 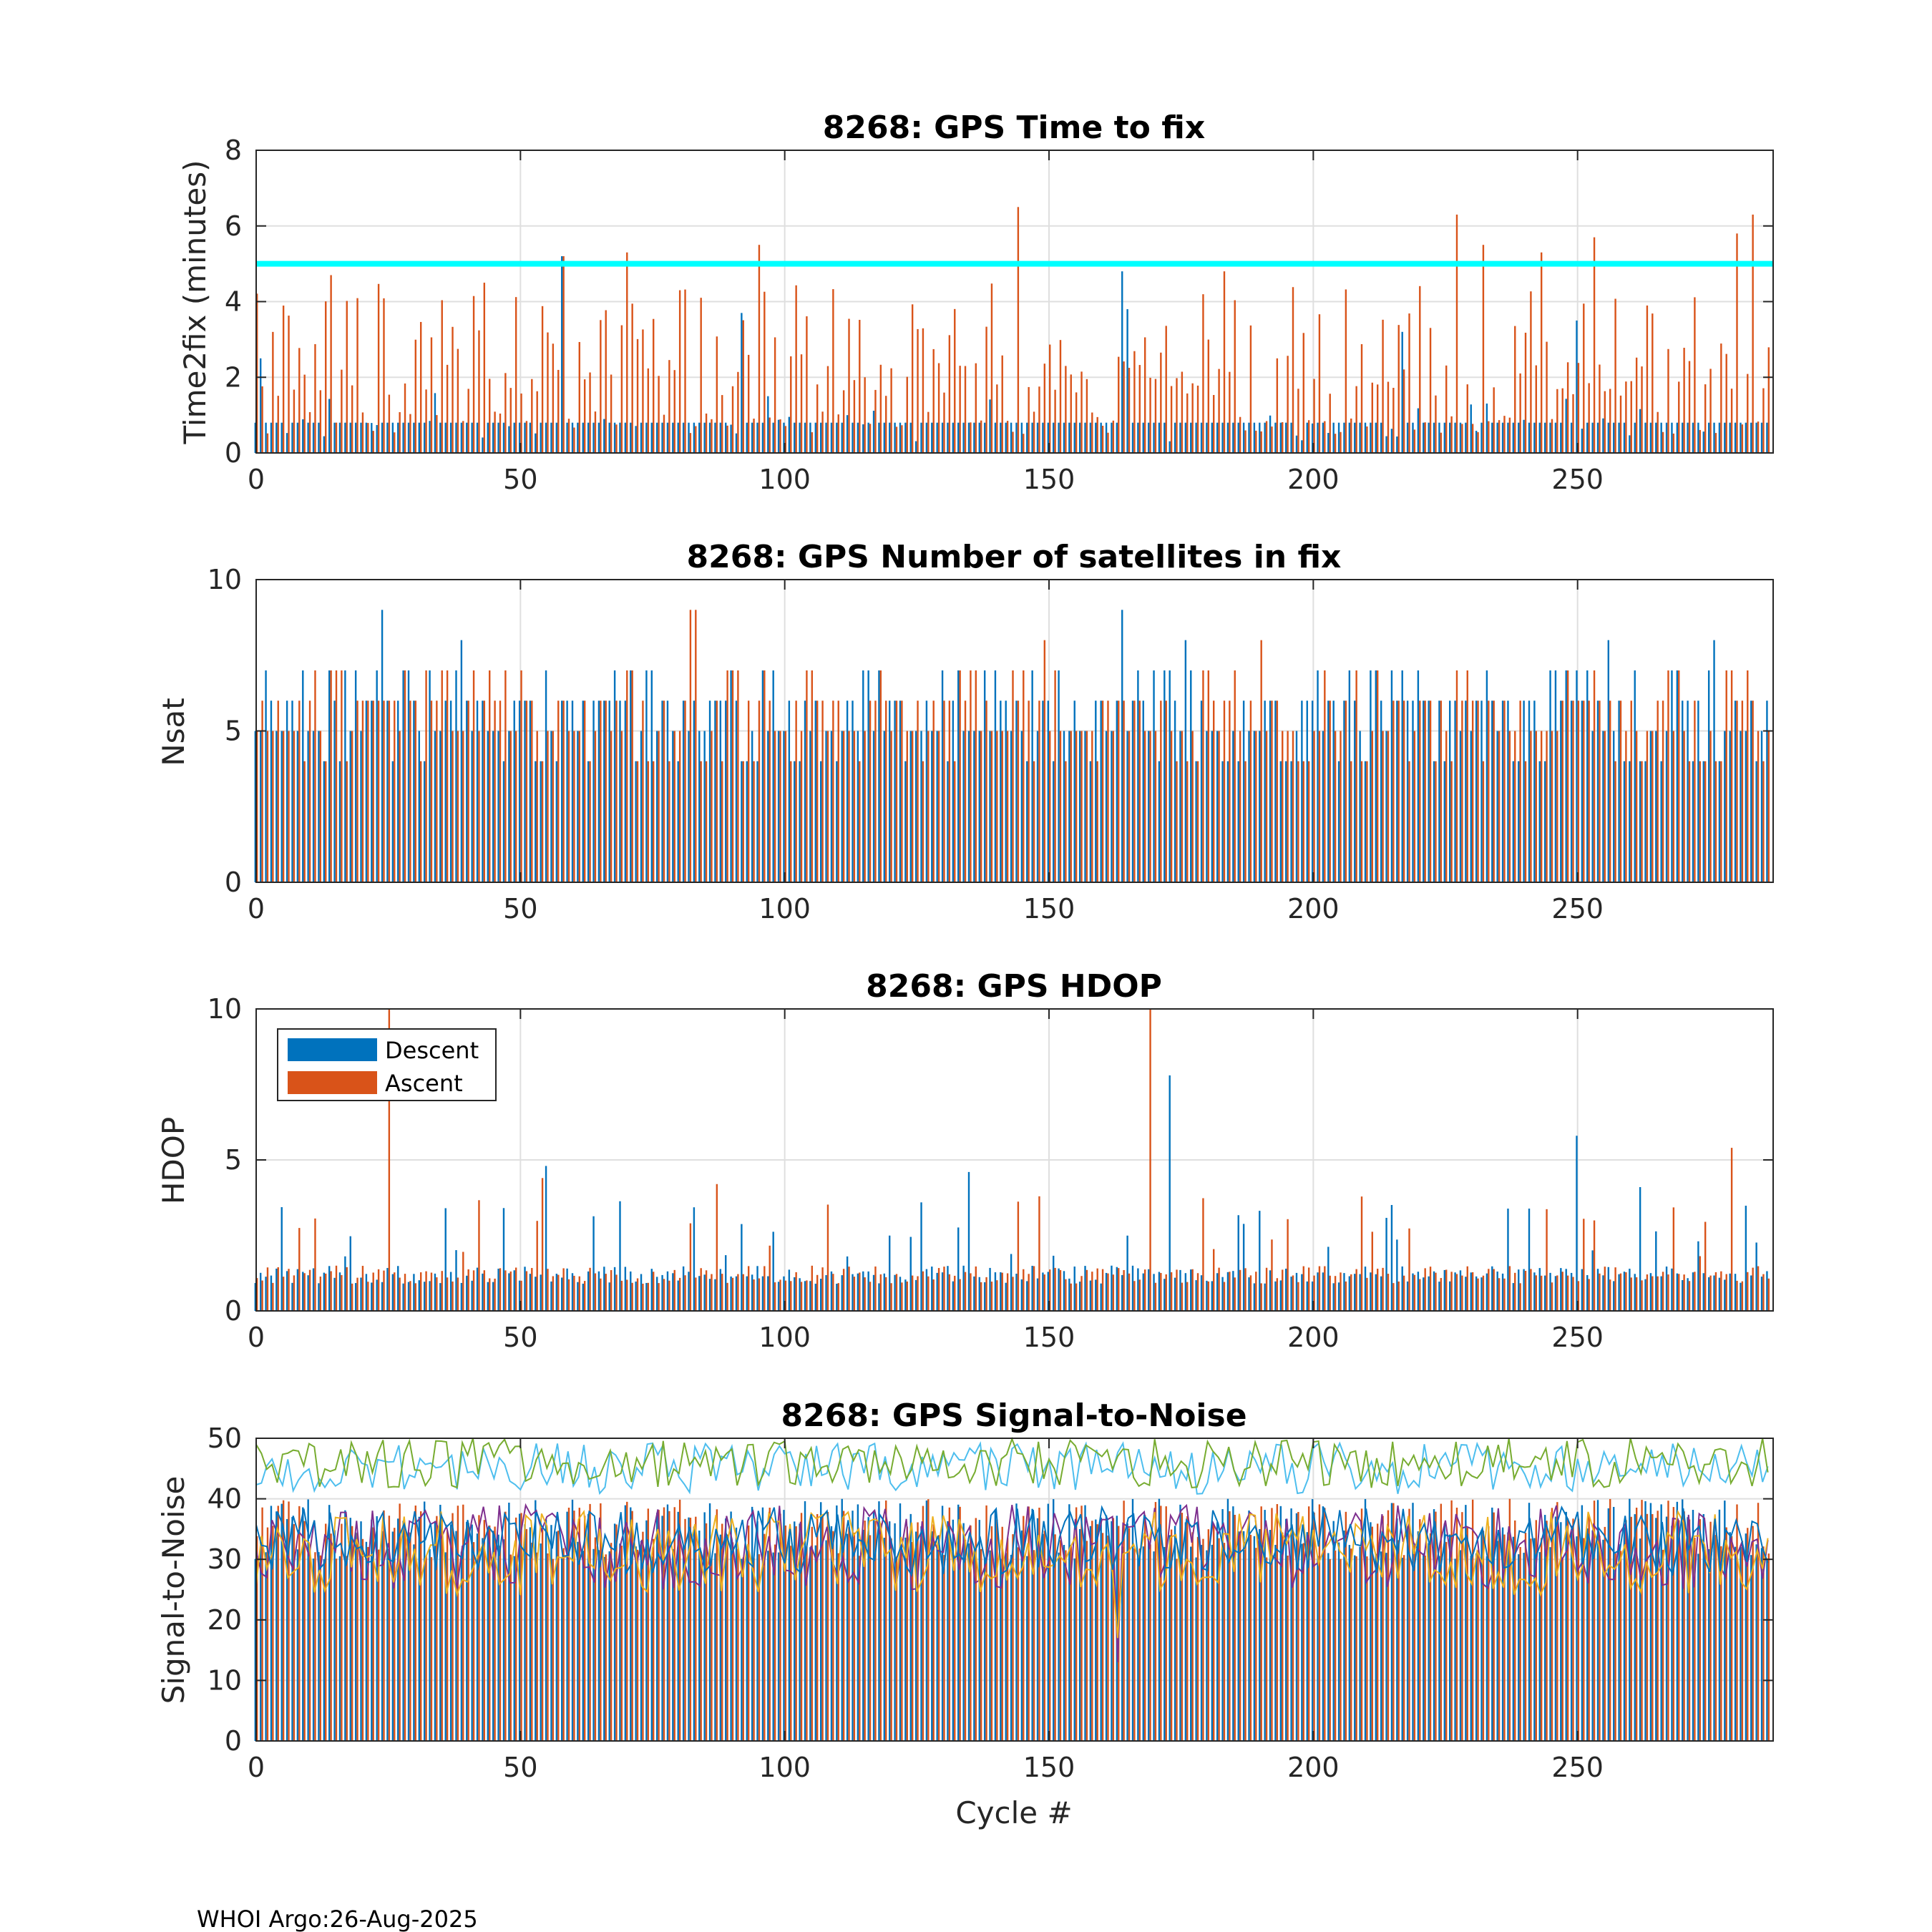 What do you see at coordinates (1012, 330) in the screenshot?
I see `bars` at bounding box center [1012, 330].